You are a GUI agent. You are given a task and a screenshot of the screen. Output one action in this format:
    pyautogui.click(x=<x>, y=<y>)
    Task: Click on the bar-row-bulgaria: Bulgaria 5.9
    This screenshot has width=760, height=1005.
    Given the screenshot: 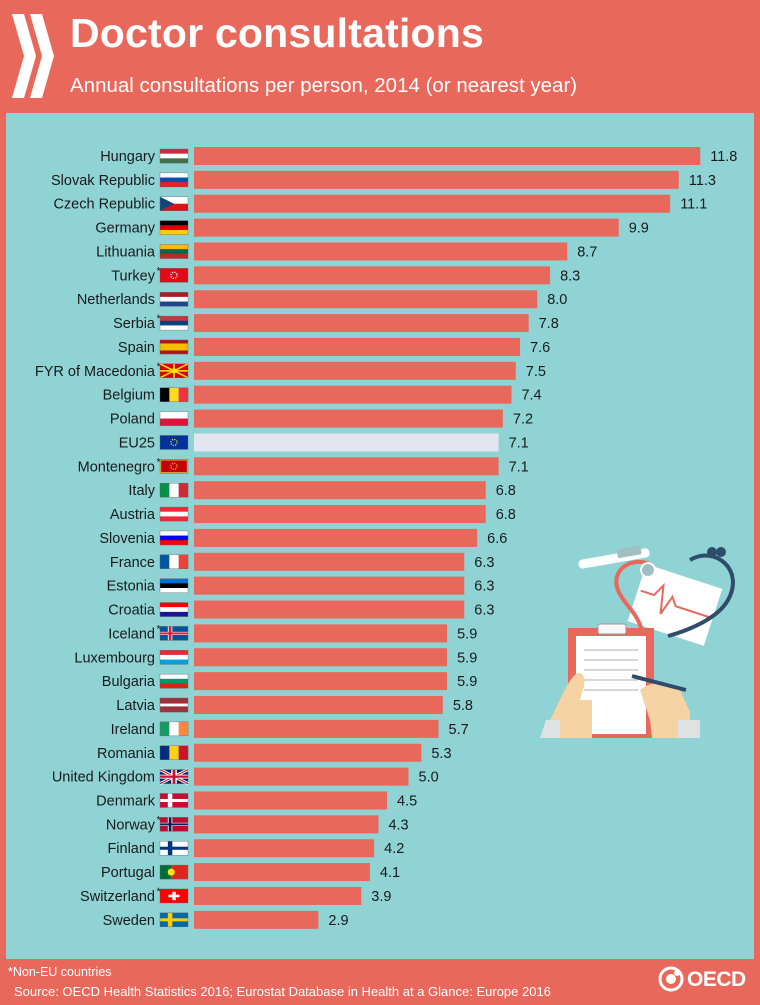 What is the action you would take?
    pyautogui.click(x=289, y=681)
    